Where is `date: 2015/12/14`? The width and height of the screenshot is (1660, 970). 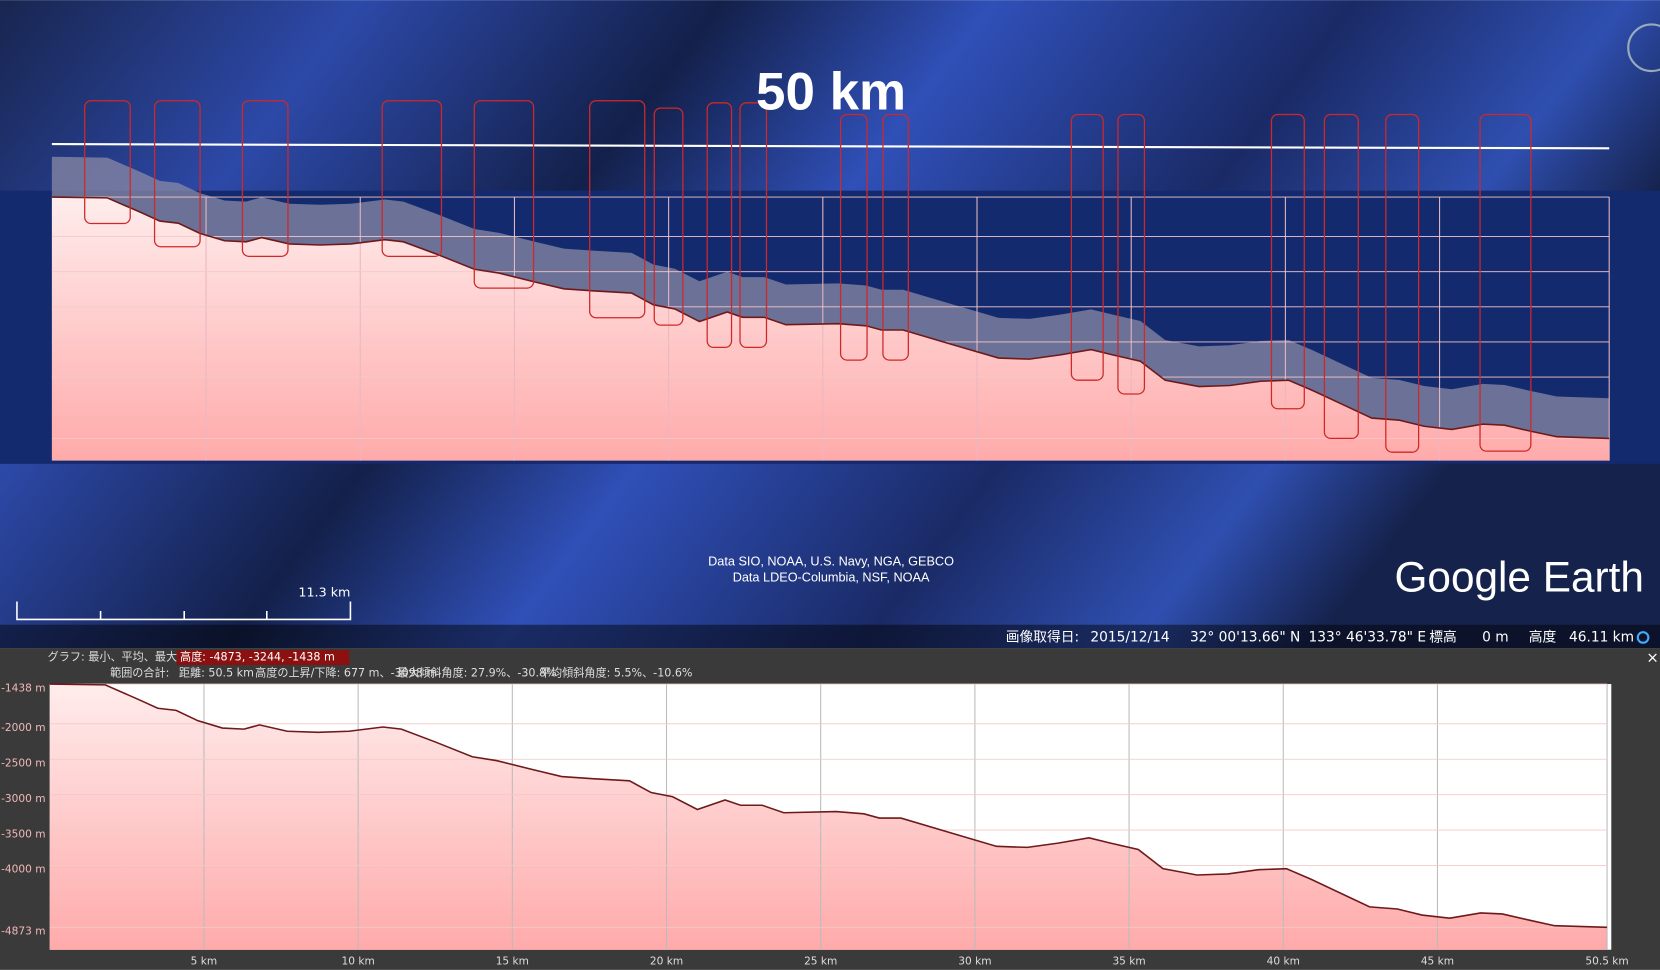
date: 2015/12/14 is located at coordinates (1129, 637).